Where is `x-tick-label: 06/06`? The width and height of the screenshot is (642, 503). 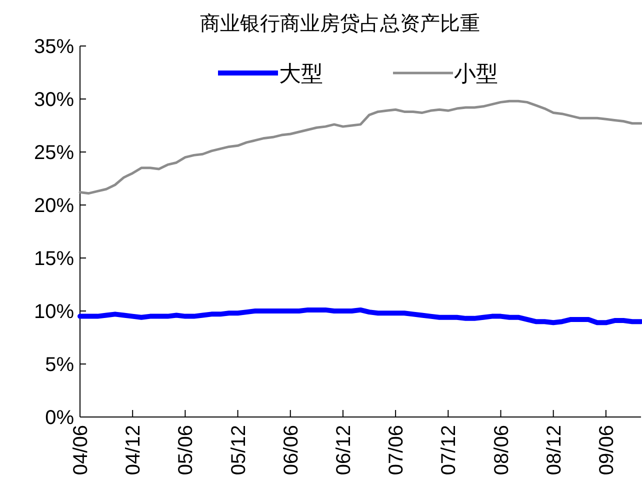 x-tick-label: 06/06 is located at coordinates (291, 450).